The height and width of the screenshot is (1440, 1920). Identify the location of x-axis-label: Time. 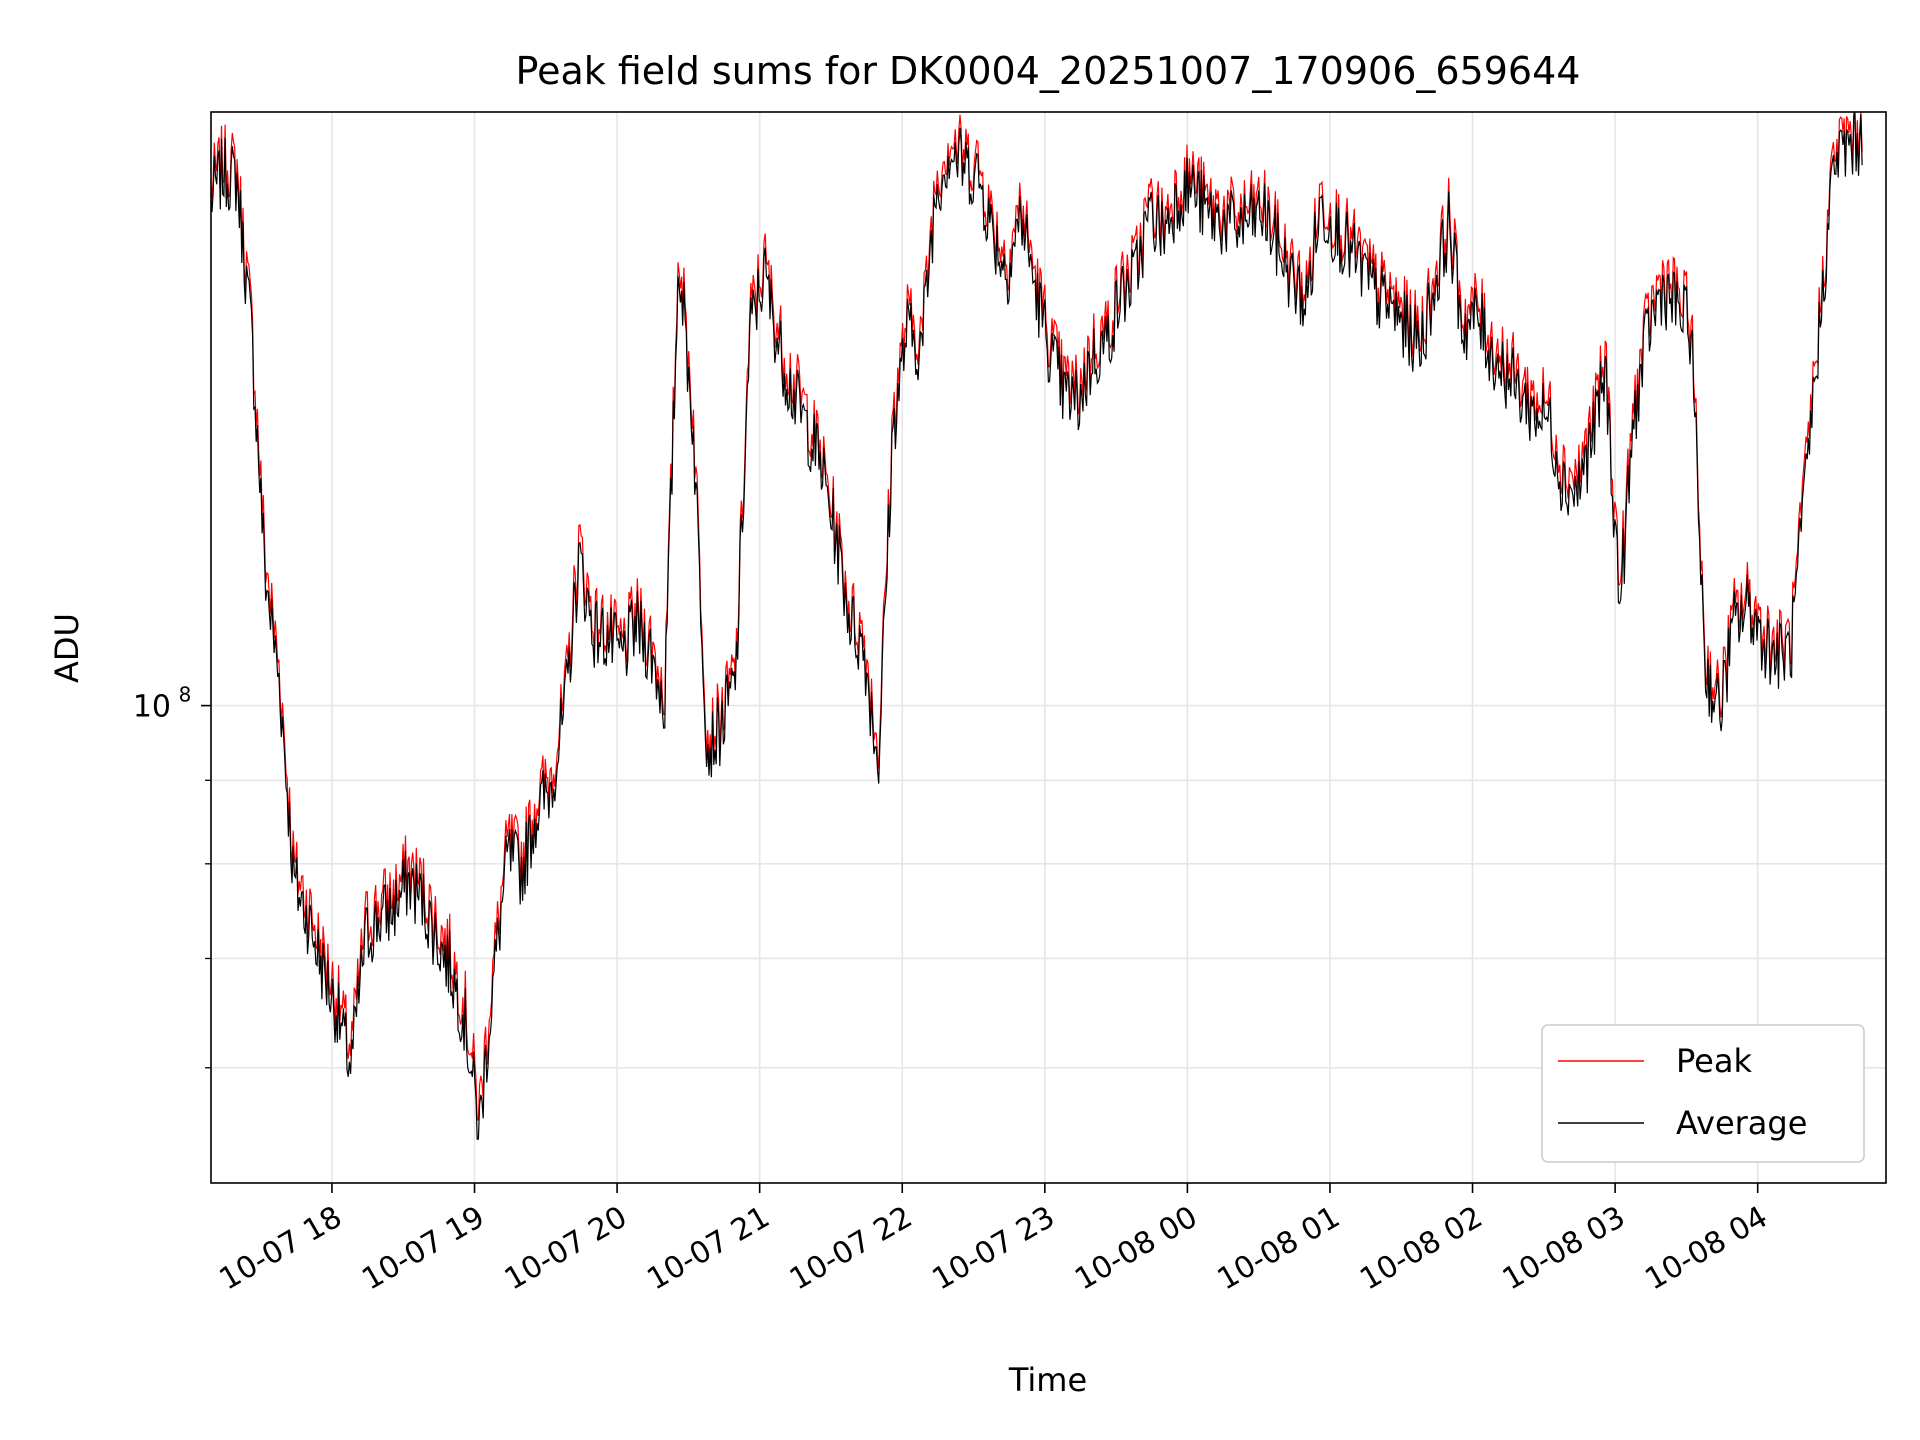
(1047, 1380).